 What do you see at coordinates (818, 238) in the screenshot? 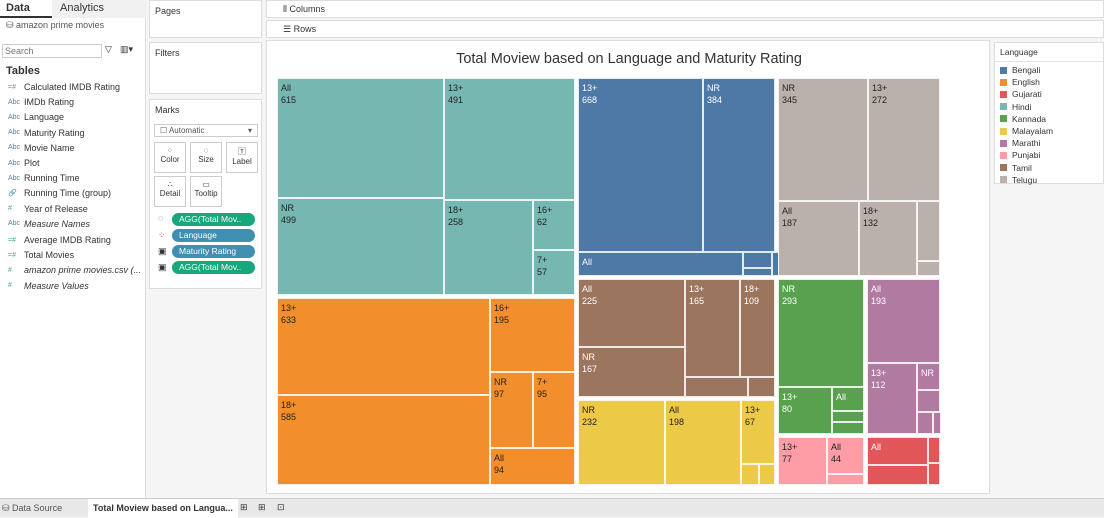
I see `treemap-cell-telugu: All 187` at bounding box center [818, 238].